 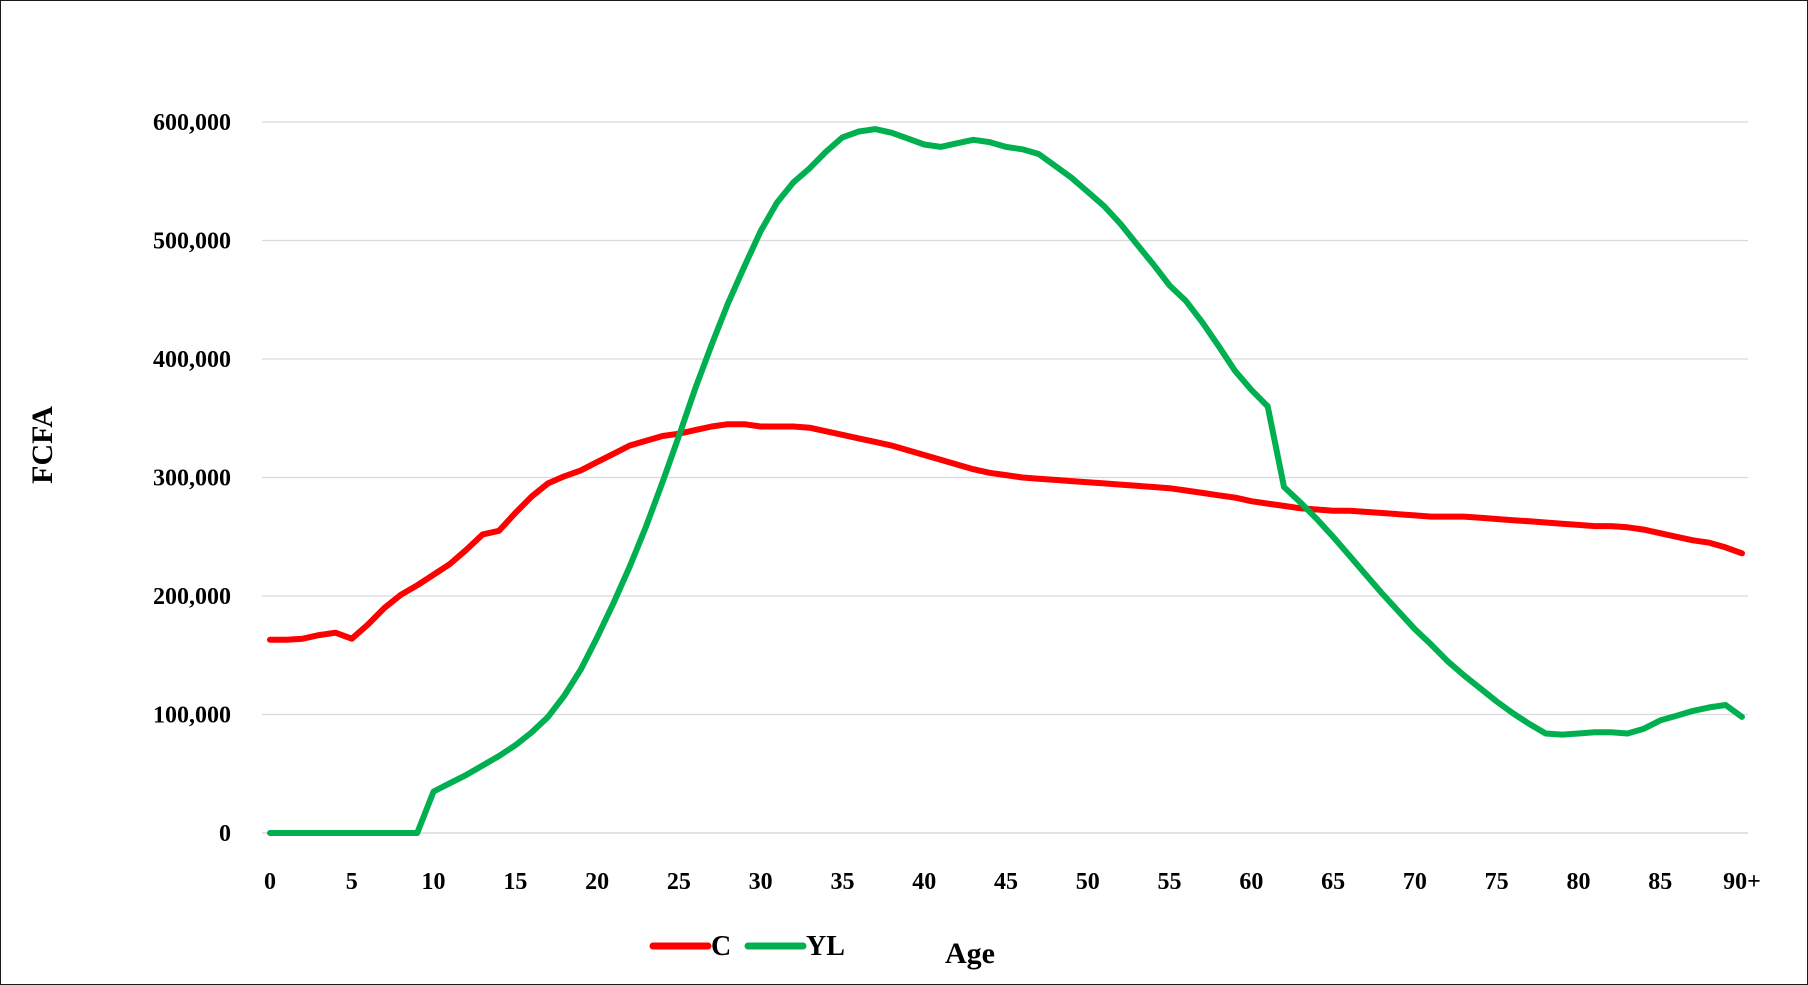 What do you see at coordinates (1578, 882) in the screenshot?
I see `x-tick-label: 80` at bounding box center [1578, 882].